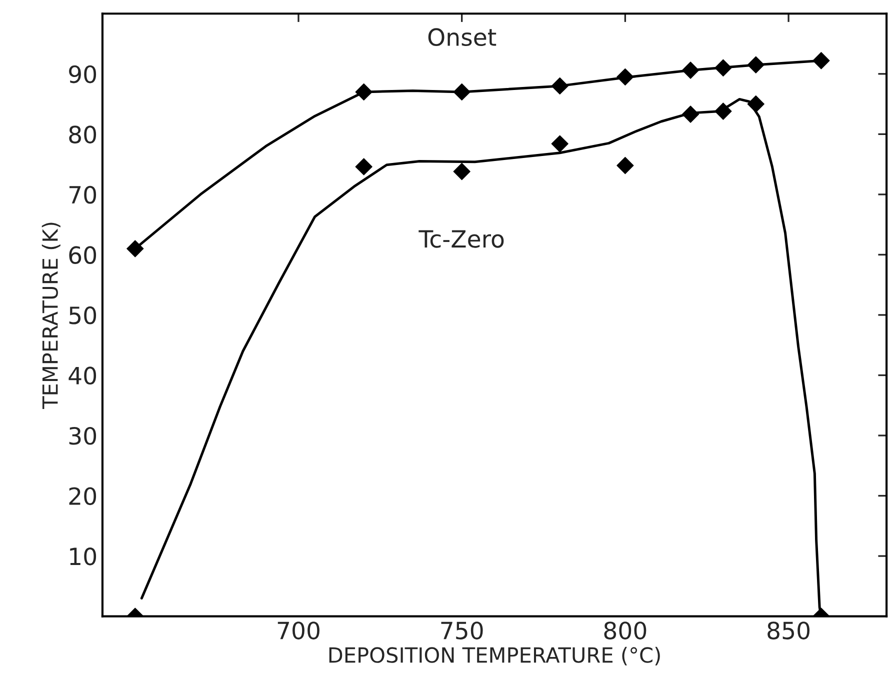 The image size is (891, 681). I want to click on y-tick-label: 10, so click(83, 556).